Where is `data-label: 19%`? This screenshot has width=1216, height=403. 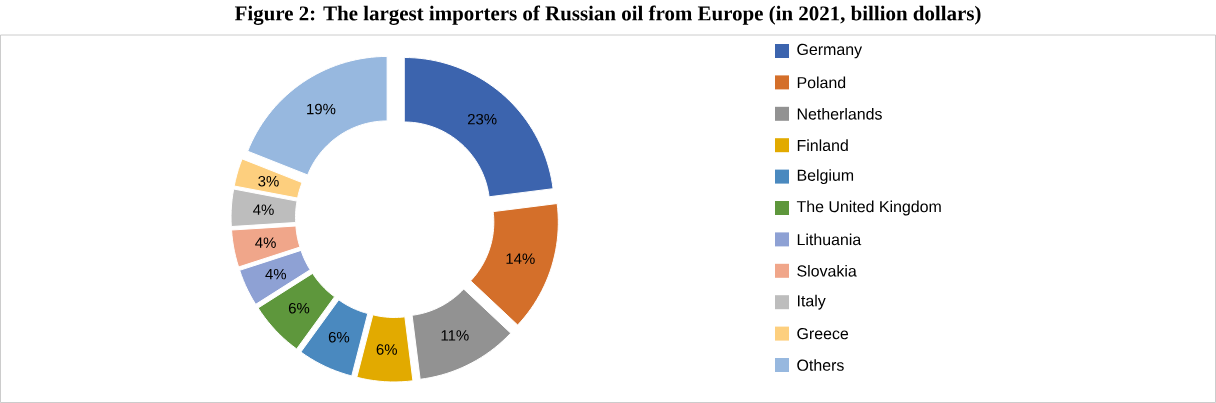
data-label: 19% is located at coordinates (321, 109).